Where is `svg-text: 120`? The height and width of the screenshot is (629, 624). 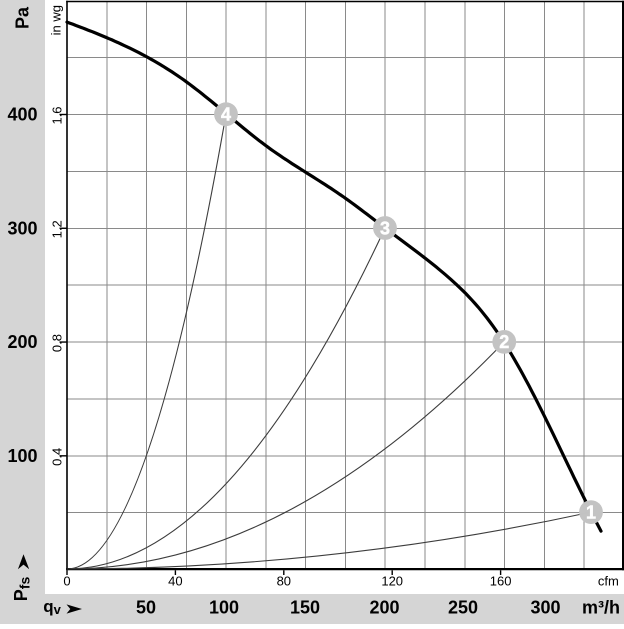 svg-text: 120 is located at coordinates (392, 580).